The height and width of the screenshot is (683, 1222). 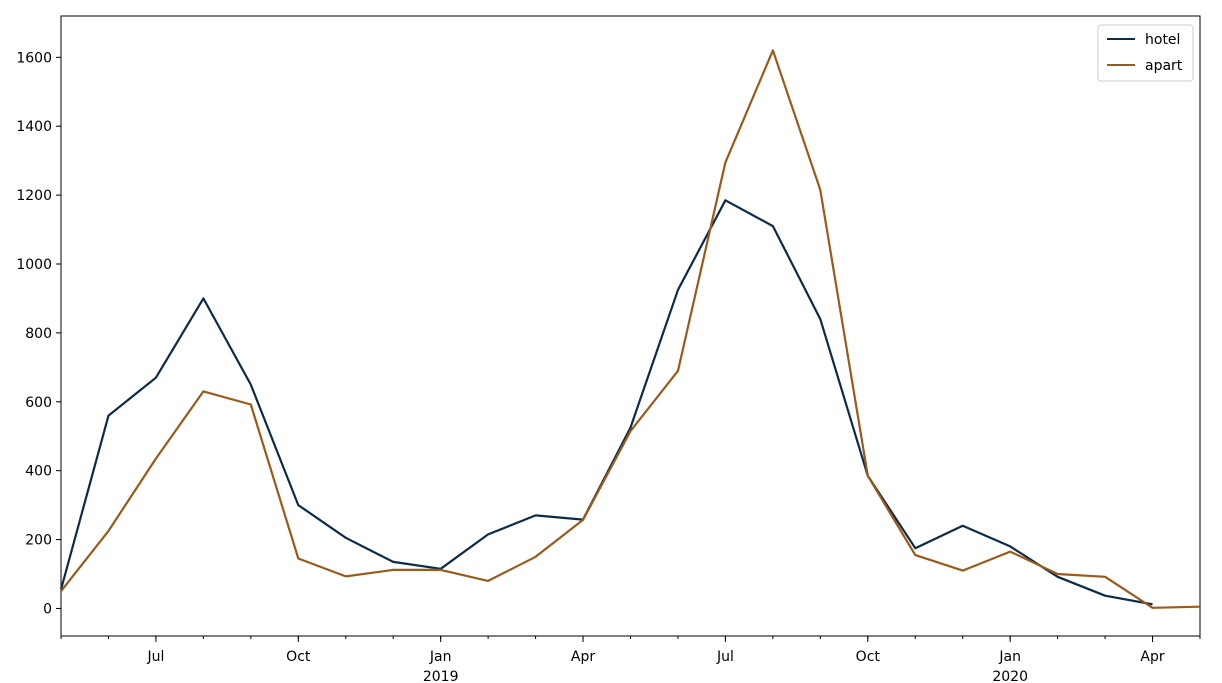 What do you see at coordinates (38, 541) in the screenshot?
I see `y-tick-label: 200` at bounding box center [38, 541].